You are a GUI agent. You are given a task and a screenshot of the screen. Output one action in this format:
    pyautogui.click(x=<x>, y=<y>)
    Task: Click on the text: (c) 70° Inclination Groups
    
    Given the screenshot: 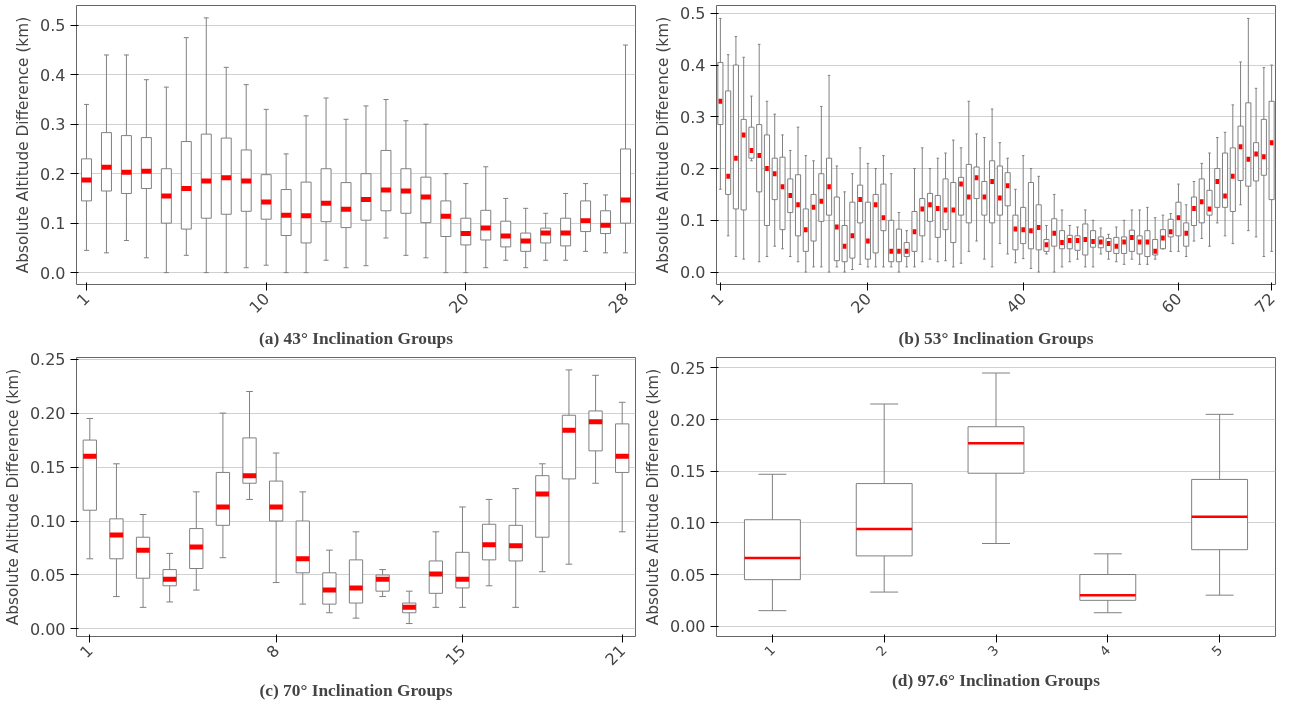 What is the action you would take?
    pyautogui.click(x=356, y=690)
    